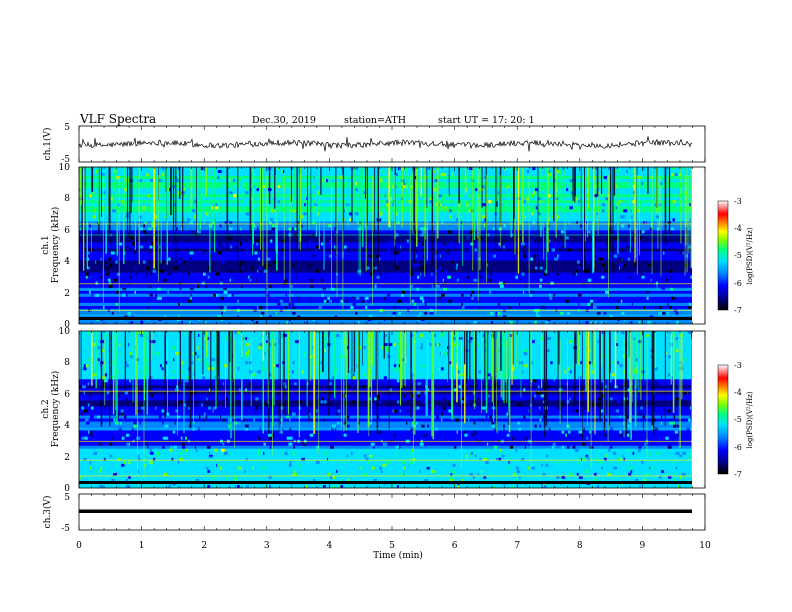 This screenshot has height=612, width=792. What do you see at coordinates (79, 546) in the screenshot?
I see `time-axis-tick-label: 0` at bounding box center [79, 546].